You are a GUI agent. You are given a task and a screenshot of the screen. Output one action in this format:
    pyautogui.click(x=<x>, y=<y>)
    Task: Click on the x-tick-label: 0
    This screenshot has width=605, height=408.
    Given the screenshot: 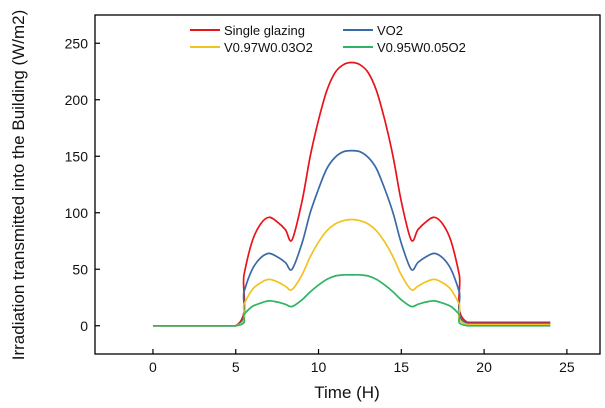 What is the action you would take?
    pyautogui.click(x=153, y=367)
    